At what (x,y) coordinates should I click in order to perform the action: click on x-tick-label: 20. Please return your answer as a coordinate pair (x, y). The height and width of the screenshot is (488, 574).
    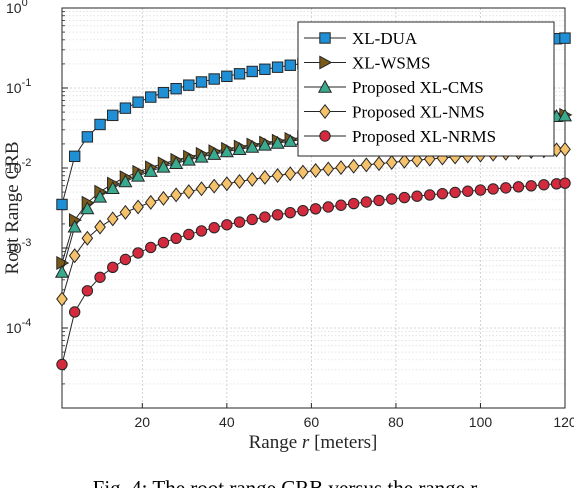
    Looking at the image, I should click on (143, 422).